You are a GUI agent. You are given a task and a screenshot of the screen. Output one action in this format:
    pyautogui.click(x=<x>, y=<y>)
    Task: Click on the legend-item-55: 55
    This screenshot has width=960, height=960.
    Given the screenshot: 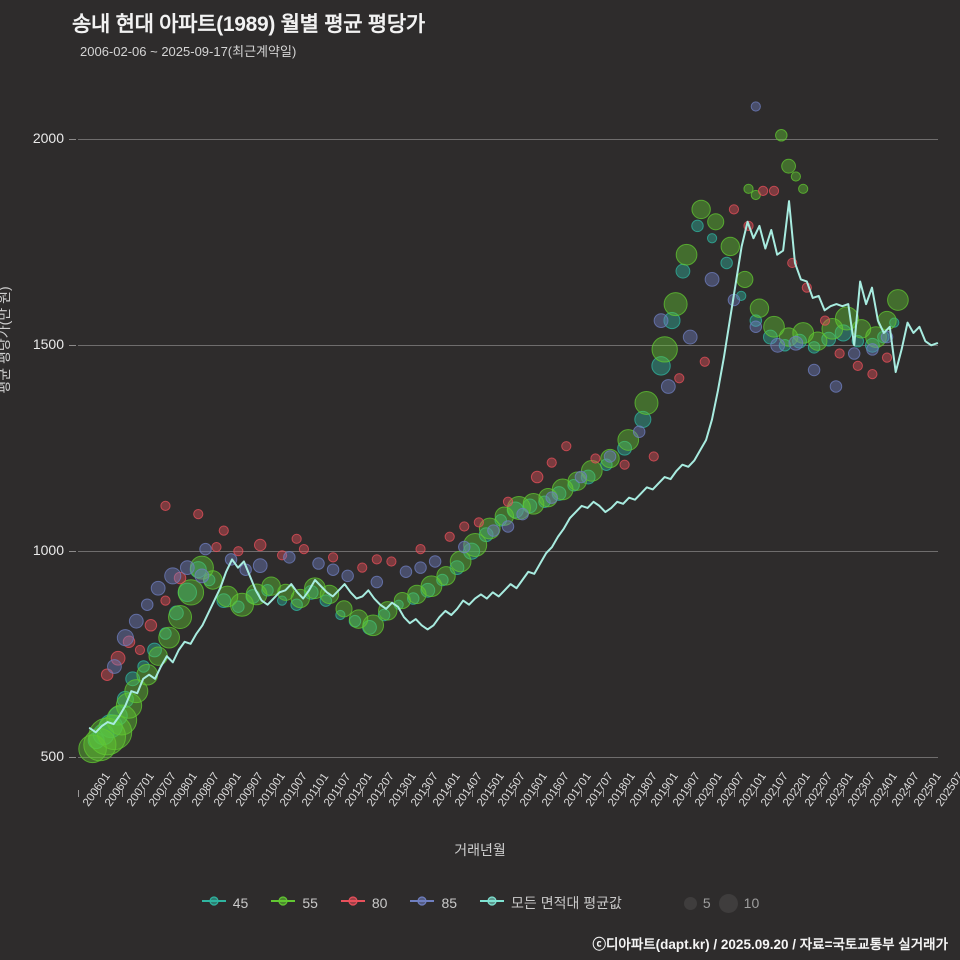 What is the action you would take?
    pyautogui.click(x=294, y=903)
    